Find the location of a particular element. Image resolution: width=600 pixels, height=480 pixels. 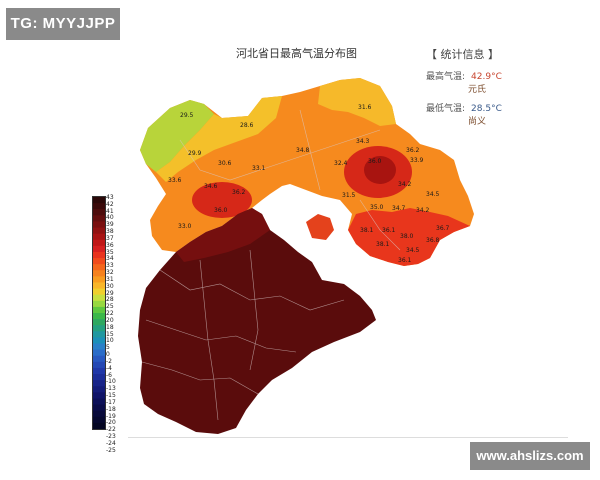

min-temp-value: 28.5°C is located at coordinates (486, 109).